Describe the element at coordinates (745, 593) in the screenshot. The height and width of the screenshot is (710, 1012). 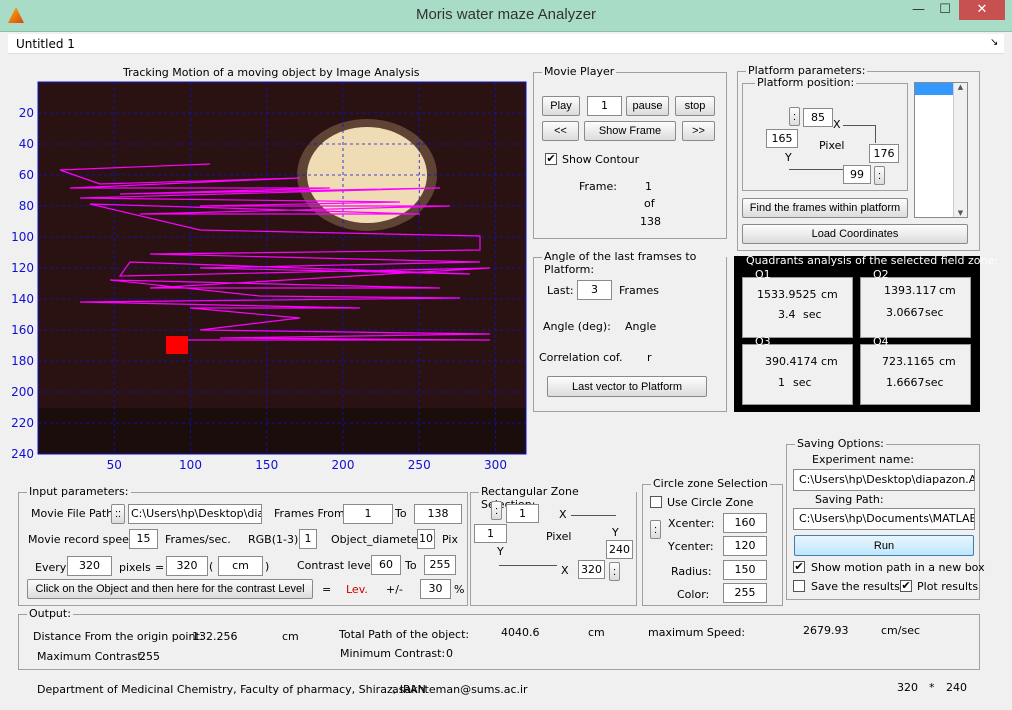
I see `color-input: 255` at that location.